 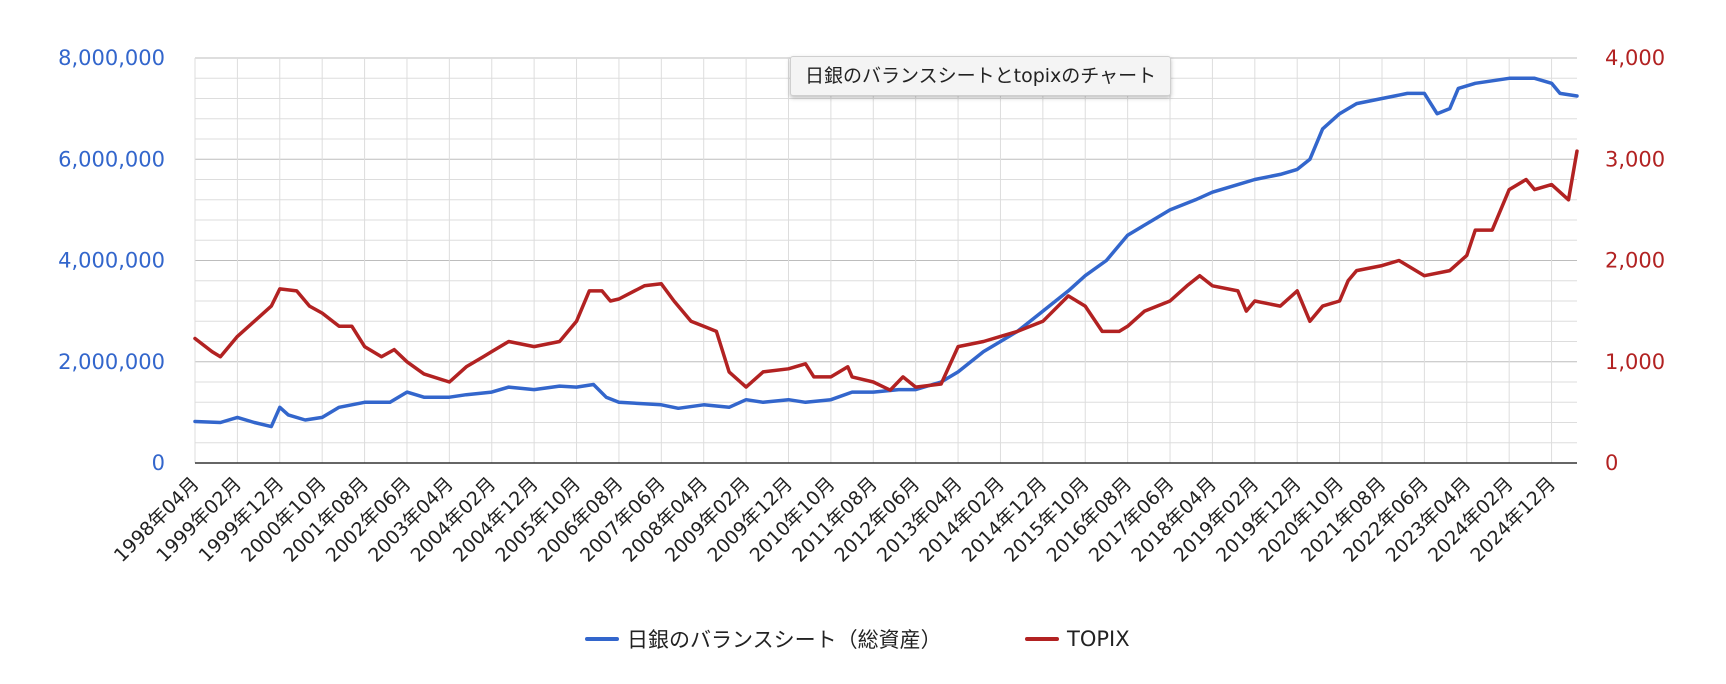 I want to click on legend-label: 日銀のバランスシート（総資産）, so click(x=784, y=640).